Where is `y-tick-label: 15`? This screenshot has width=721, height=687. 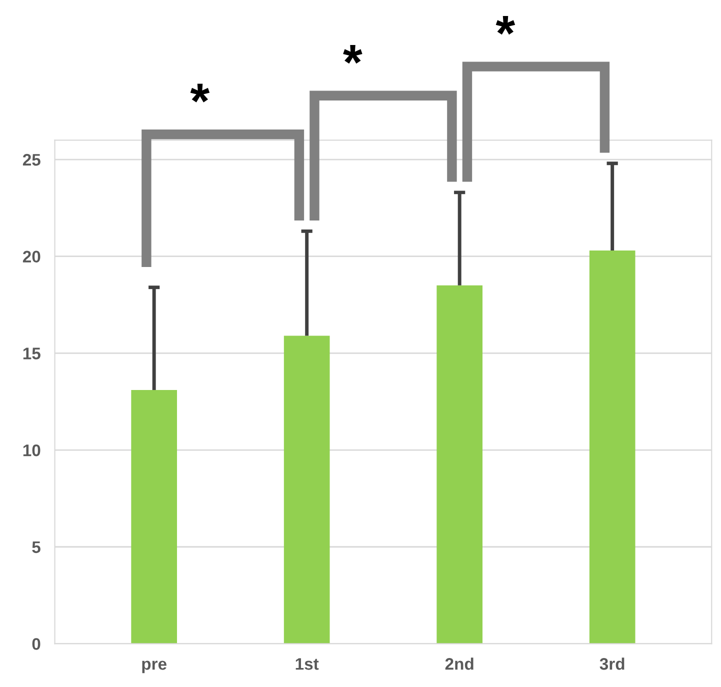
y-tick-label: 15 is located at coordinates (31, 354).